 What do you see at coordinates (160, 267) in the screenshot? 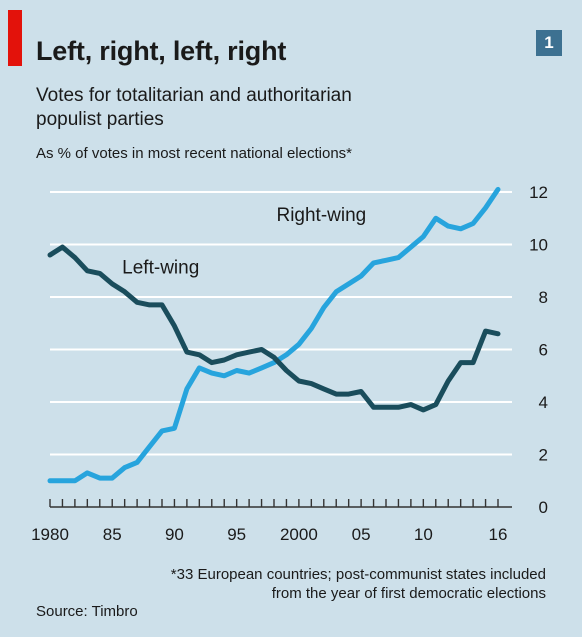
I see `series-label: Left-wing` at bounding box center [160, 267].